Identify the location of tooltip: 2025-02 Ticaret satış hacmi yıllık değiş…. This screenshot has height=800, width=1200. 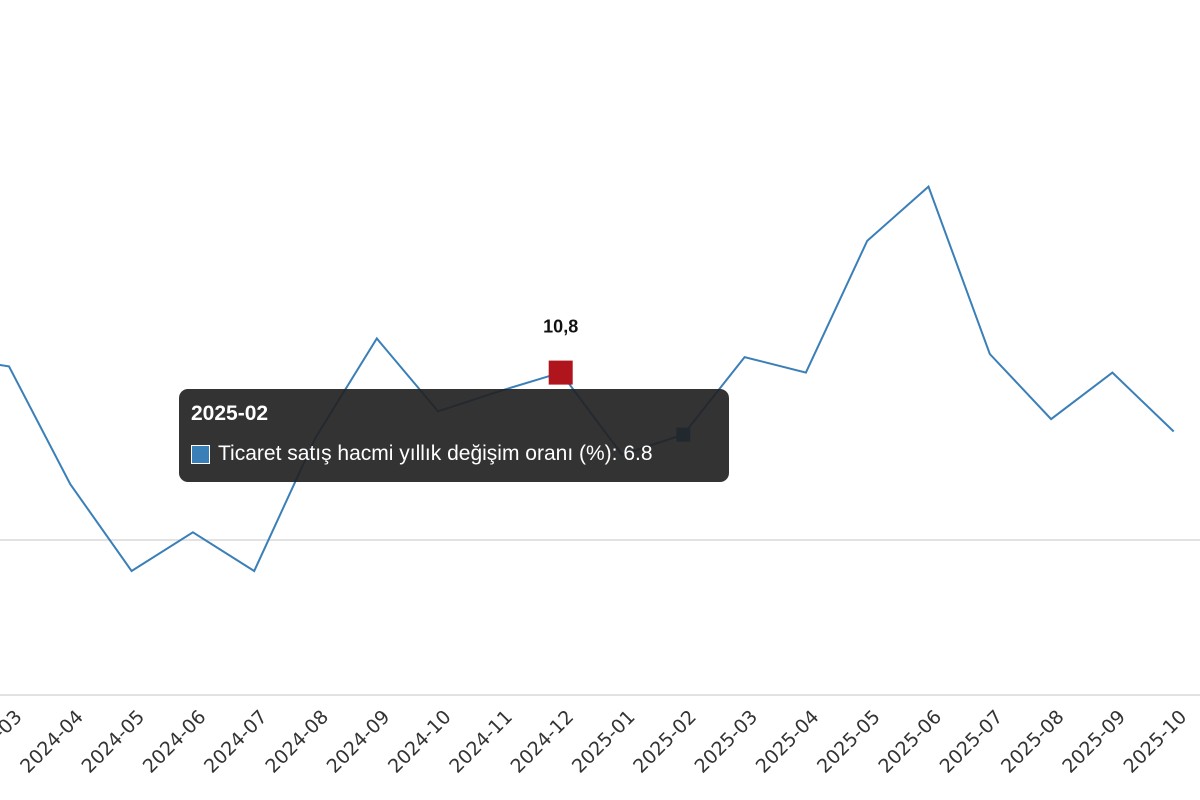
(454, 435).